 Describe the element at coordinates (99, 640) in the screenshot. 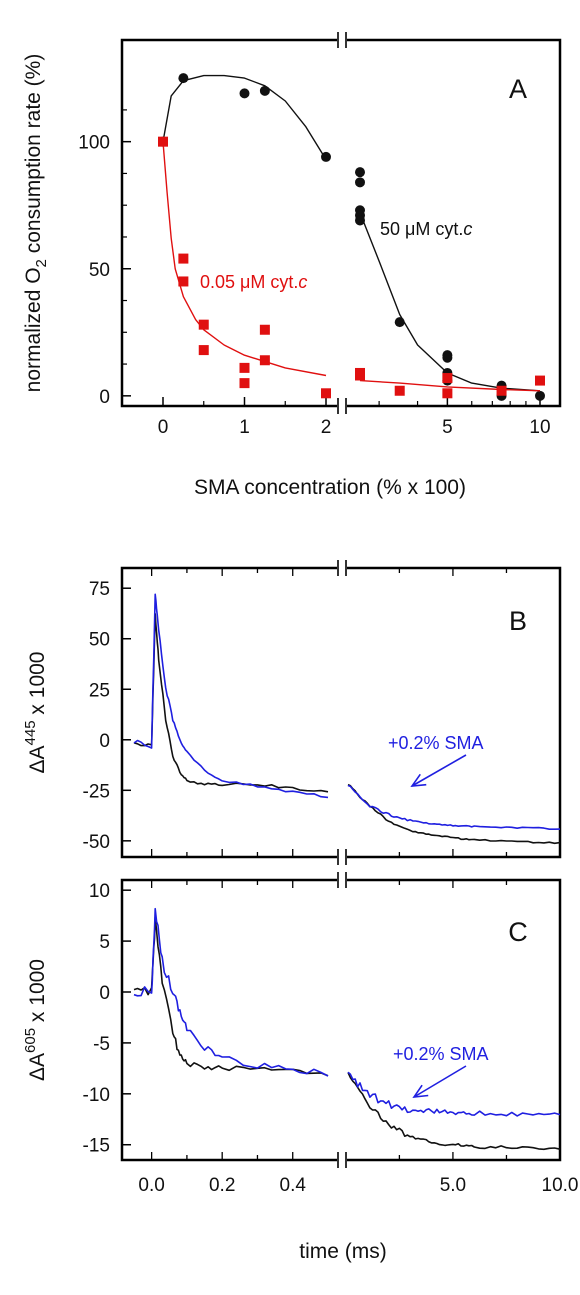

I see `y-tick-label: 50` at that location.